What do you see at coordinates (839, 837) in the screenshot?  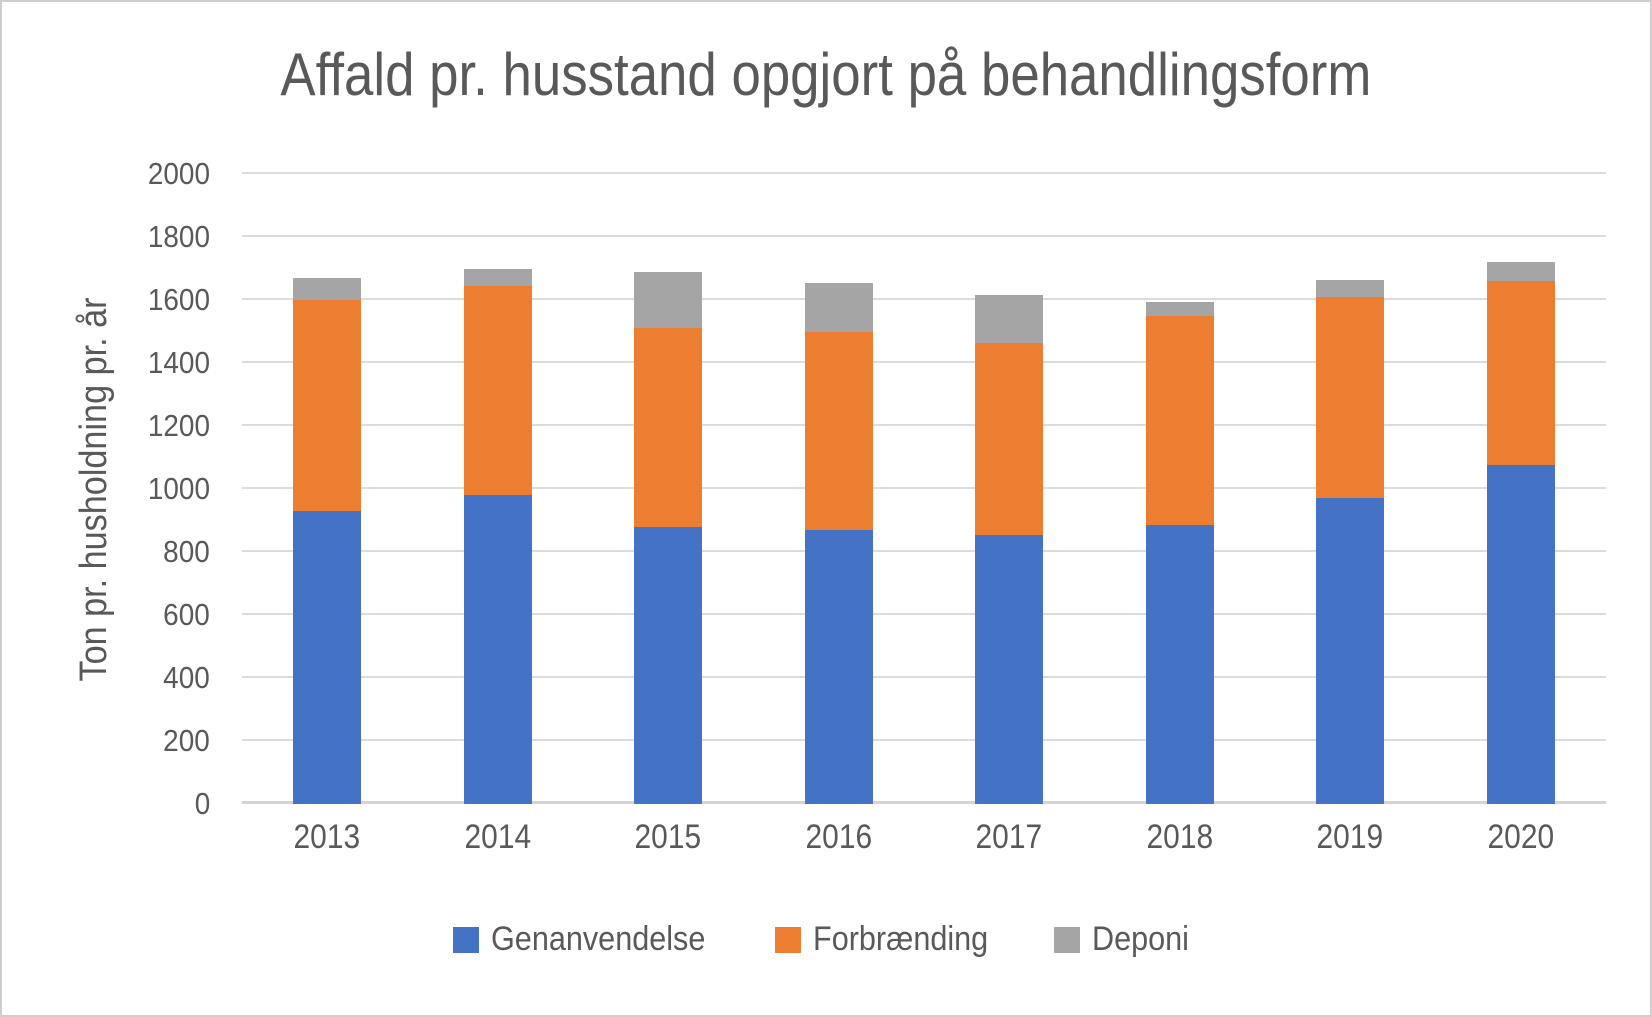 I see `x-tick-label-2016: 2016` at bounding box center [839, 837].